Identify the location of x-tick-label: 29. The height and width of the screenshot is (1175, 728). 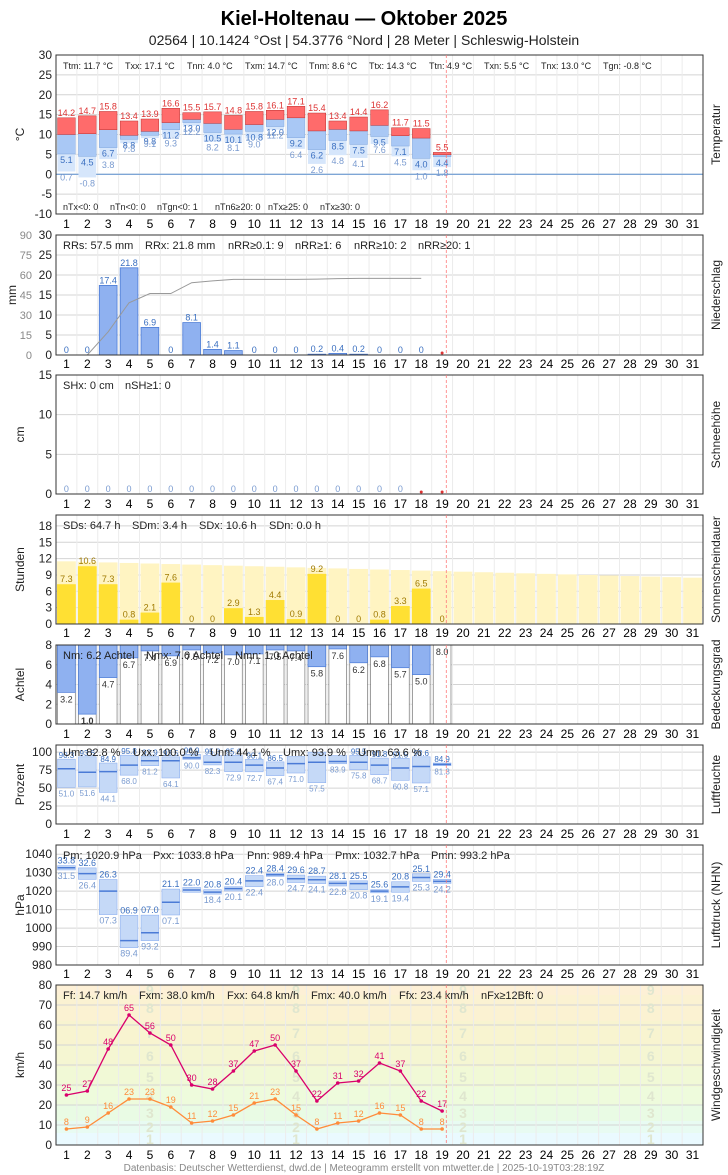
(651, 1155).